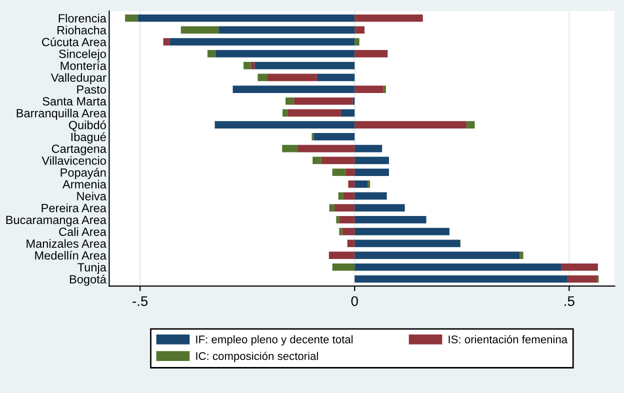 This screenshot has height=393, width=624. I want to click on legend-label: IF: empleo pleno y decente total, so click(274, 340).